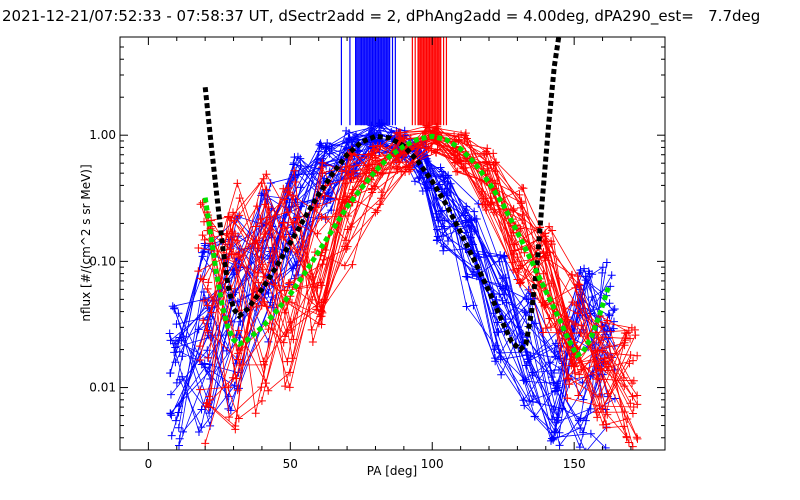  I want to click on y-tick-label: 0.10, so click(102, 261).